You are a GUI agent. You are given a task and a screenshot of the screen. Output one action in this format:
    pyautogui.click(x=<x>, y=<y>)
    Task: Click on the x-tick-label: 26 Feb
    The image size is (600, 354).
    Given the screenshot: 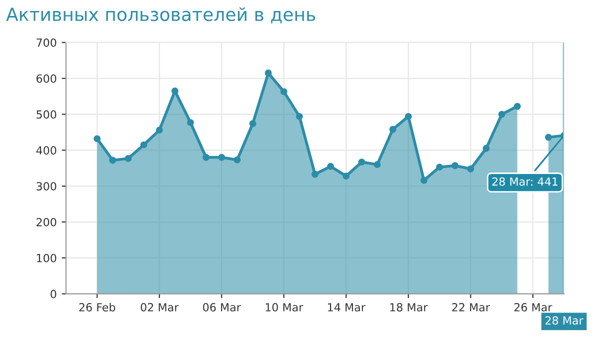 What is the action you would take?
    pyautogui.click(x=97, y=307)
    